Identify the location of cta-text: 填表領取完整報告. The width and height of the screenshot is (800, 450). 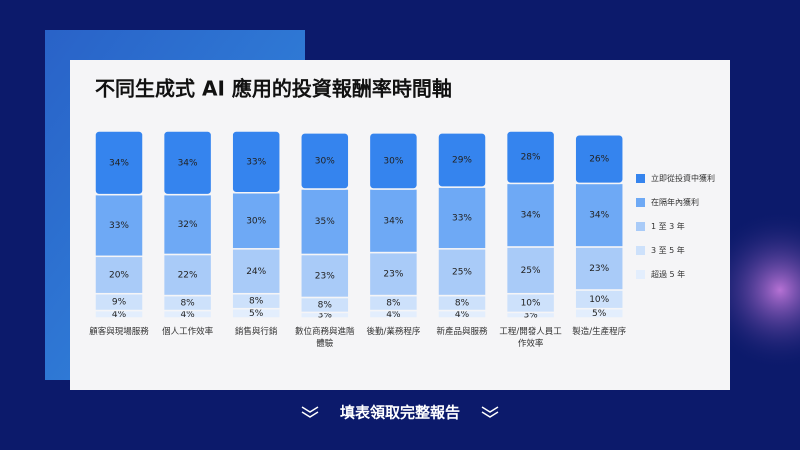
(400, 413).